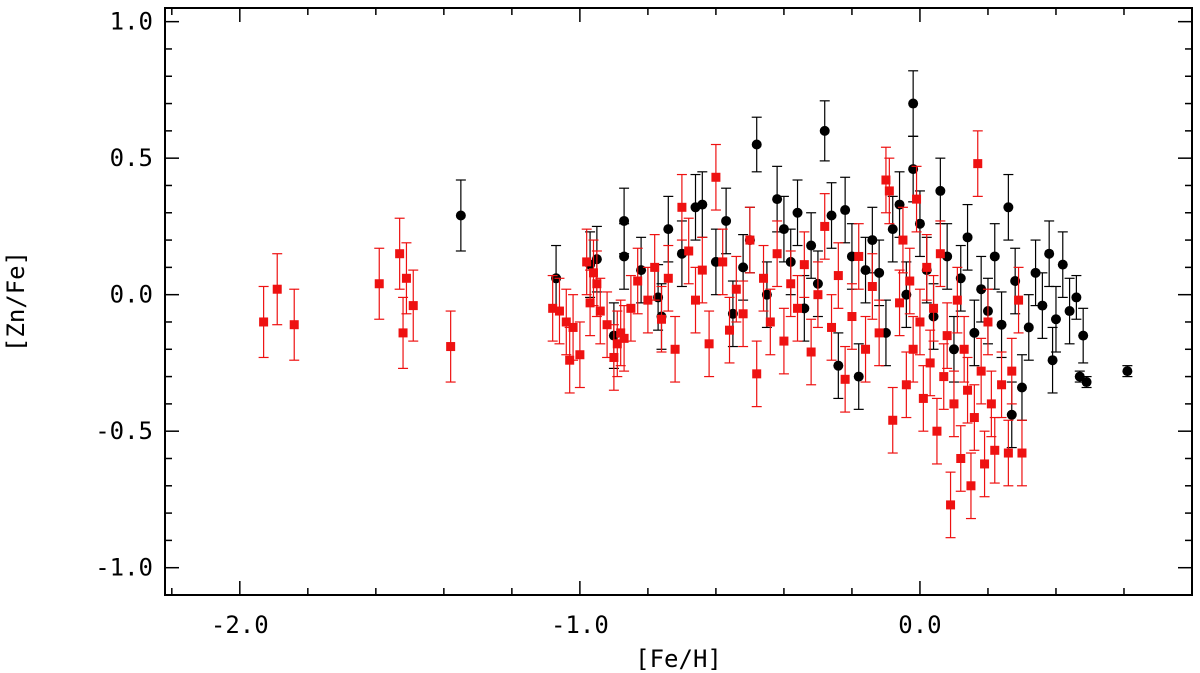 This screenshot has width=1200, height=673. Describe the element at coordinates (678, 659) in the screenshot. I see `x-axis-title: [Fe/H]` at that location.